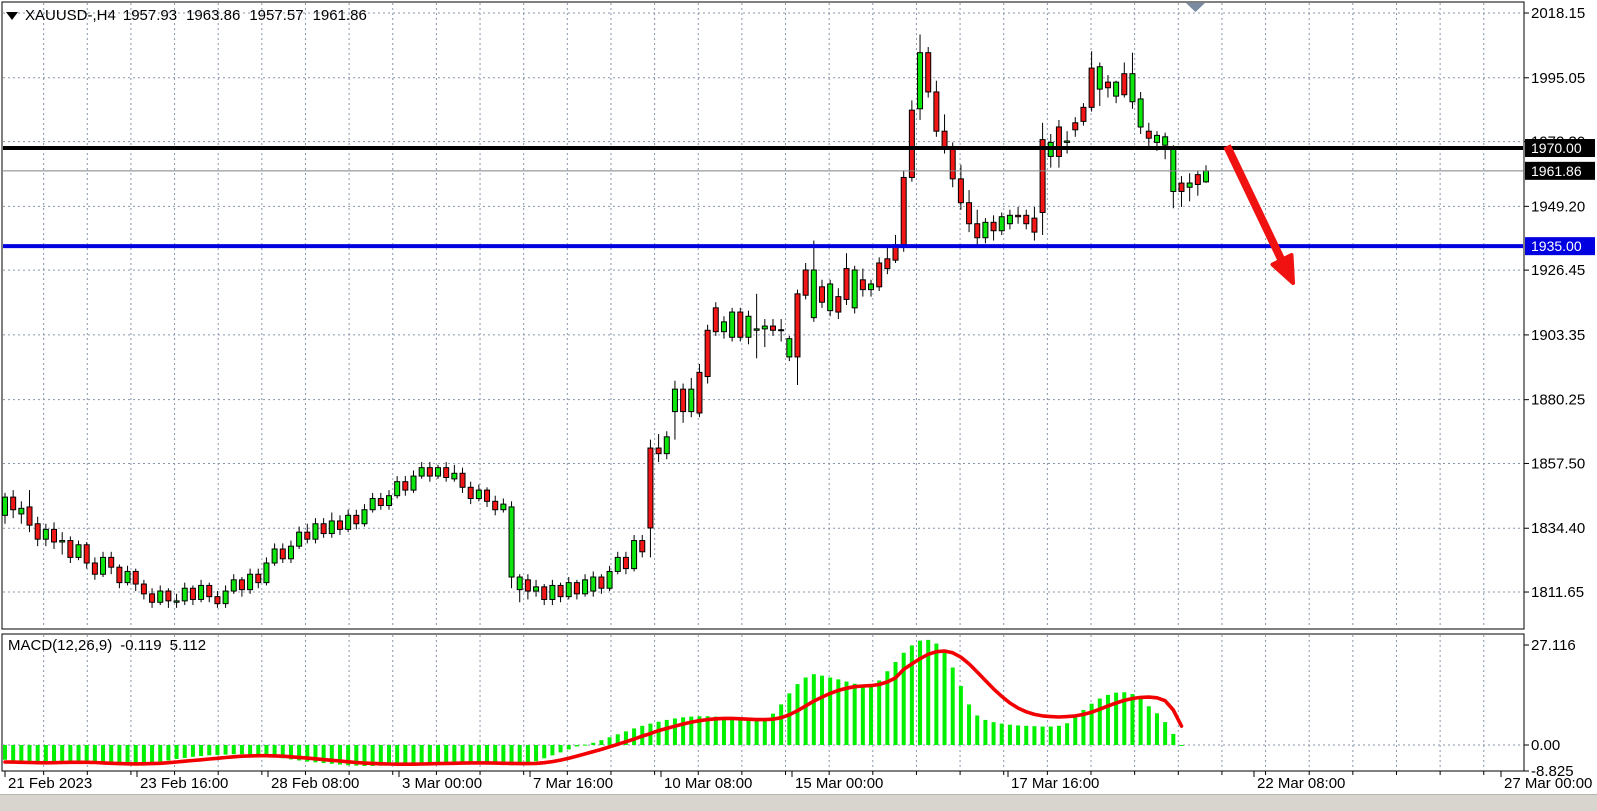 This screenshot has height=811, width=1597. I want to click on close-value: 1961.86, so click(339, 15).